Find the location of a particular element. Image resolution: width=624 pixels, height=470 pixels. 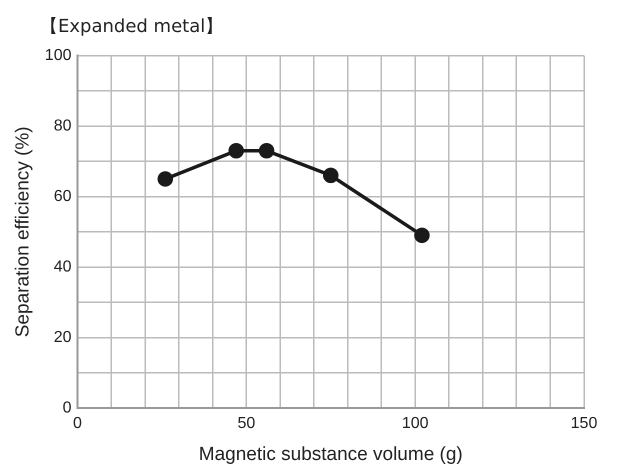

y-tick-label: 0 is located at coordinates (67, 407).